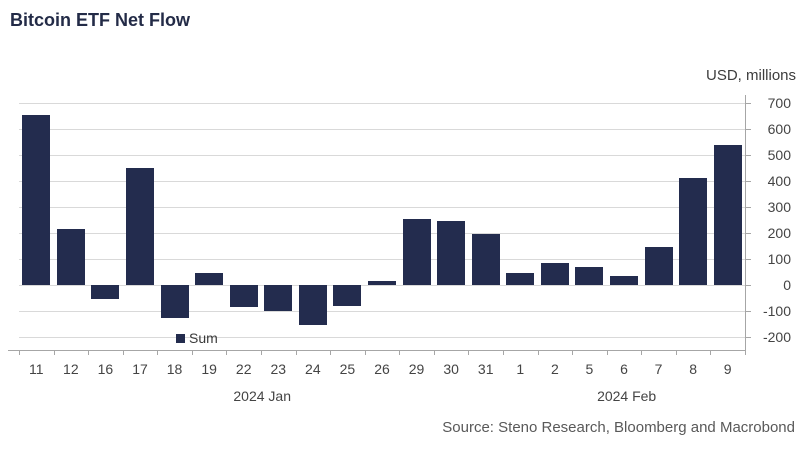 The image size is (800, 450). What do you see at coordinates (36, 369) in the screenshot?
I see `x-tick-label-11: 11` at bounding box center [36, 369].